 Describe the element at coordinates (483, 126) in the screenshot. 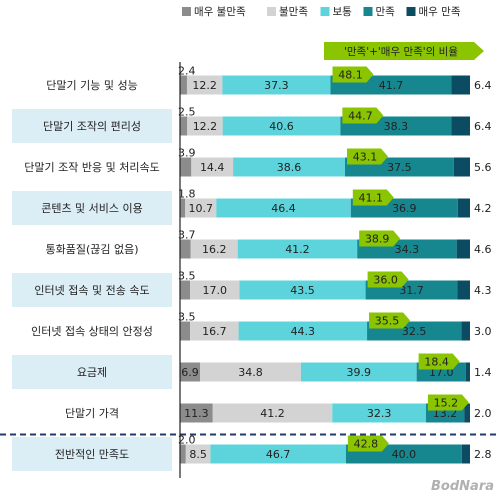

I see `data-label: 6.4` at that location.